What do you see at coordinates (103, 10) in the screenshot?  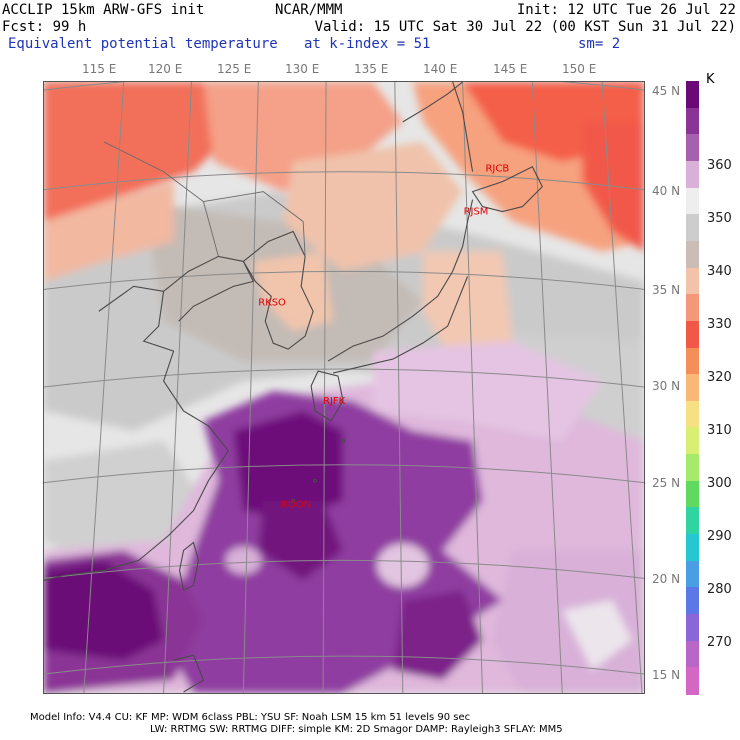 I see `model-title: ACCLIP 15km ARW-GFS init` at bounding box center [103, 10].